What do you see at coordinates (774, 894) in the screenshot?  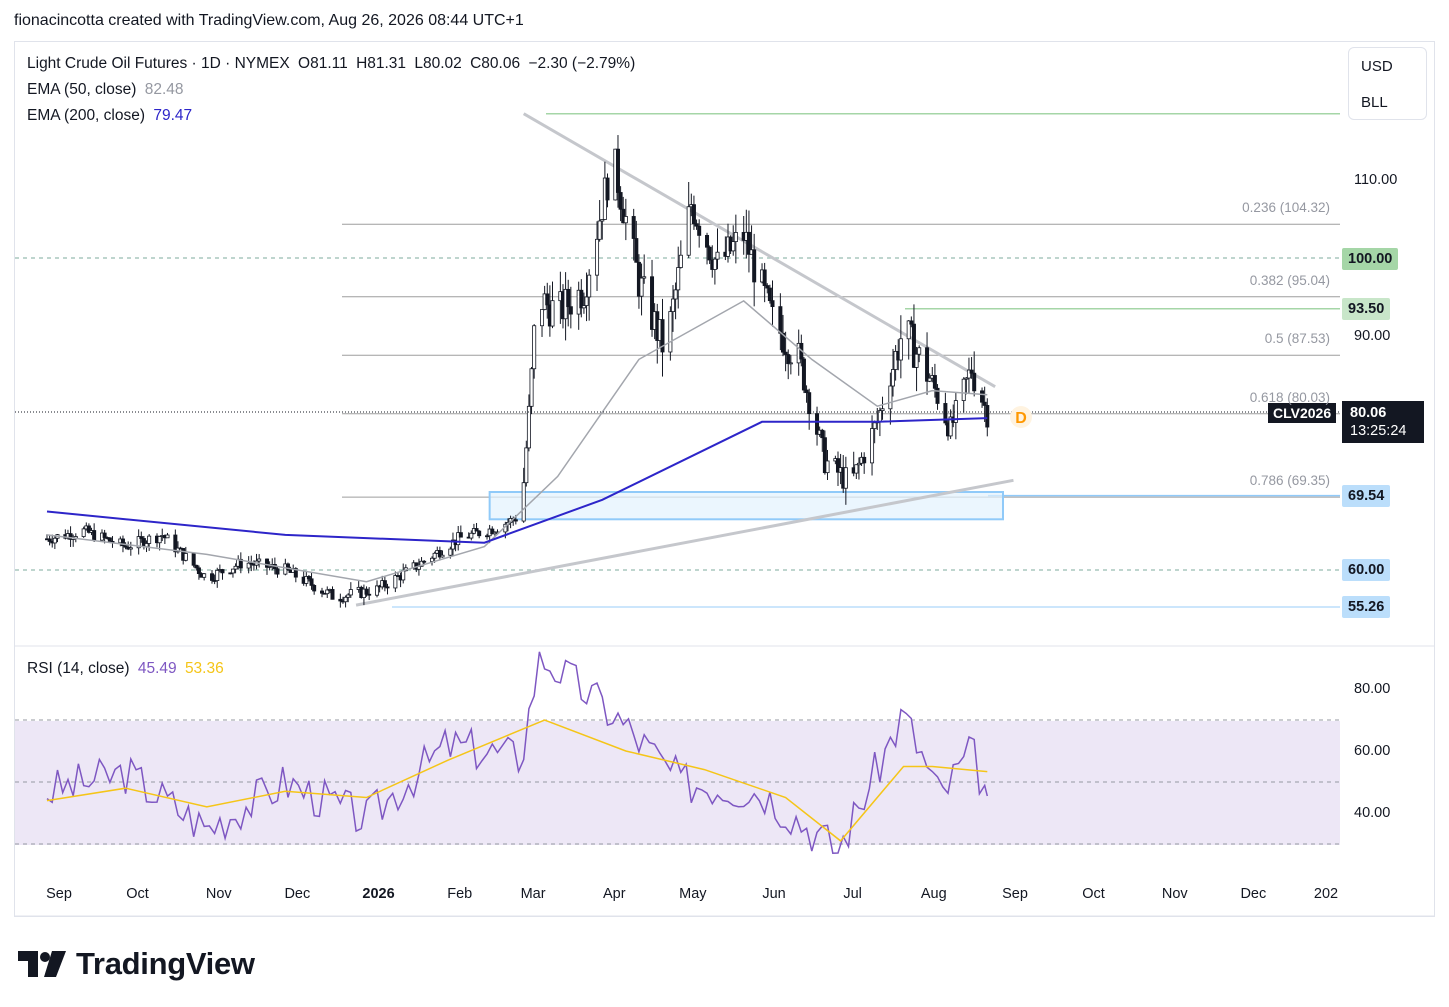 I see `time-axis-label: Jun` at bounding box center [774, 894].